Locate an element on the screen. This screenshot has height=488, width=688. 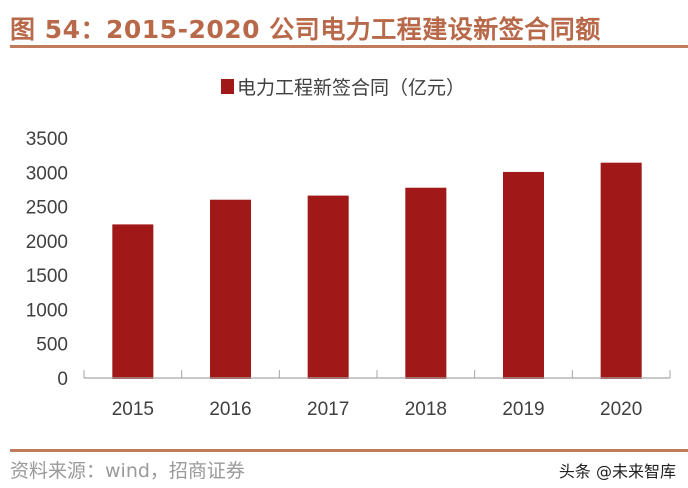
bar-2019 is located at coordinates (523, 275).